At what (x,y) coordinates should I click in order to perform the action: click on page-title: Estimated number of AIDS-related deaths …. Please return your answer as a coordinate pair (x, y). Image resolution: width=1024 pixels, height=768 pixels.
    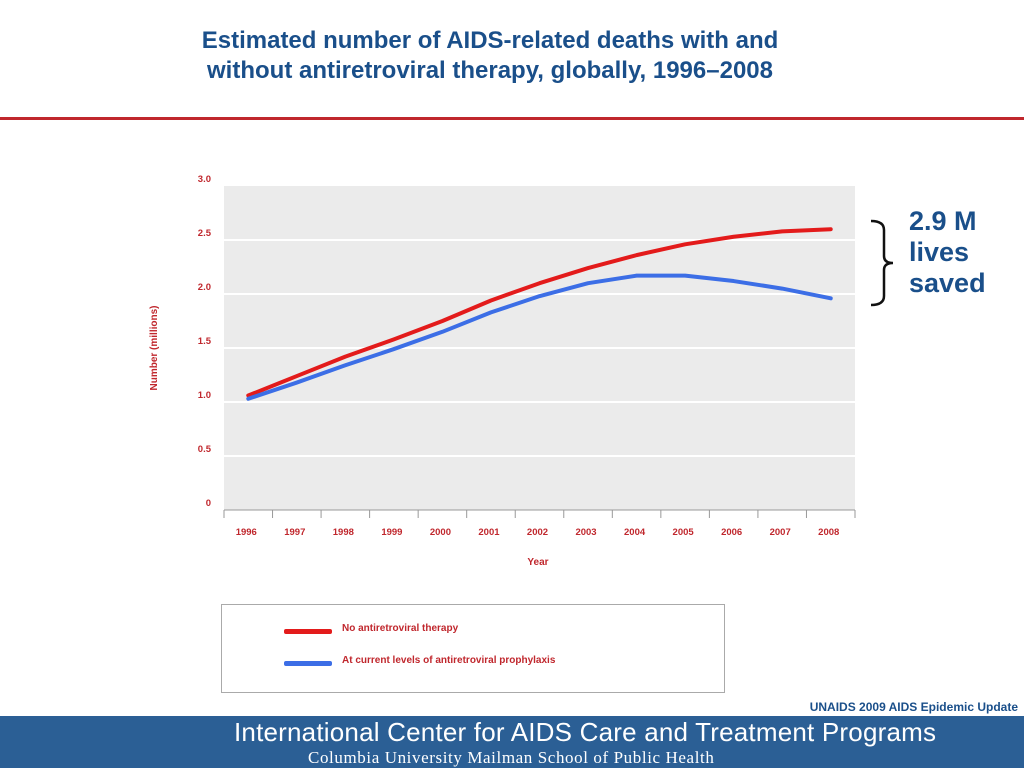
    Looking at the image, I should click on (490, 56).